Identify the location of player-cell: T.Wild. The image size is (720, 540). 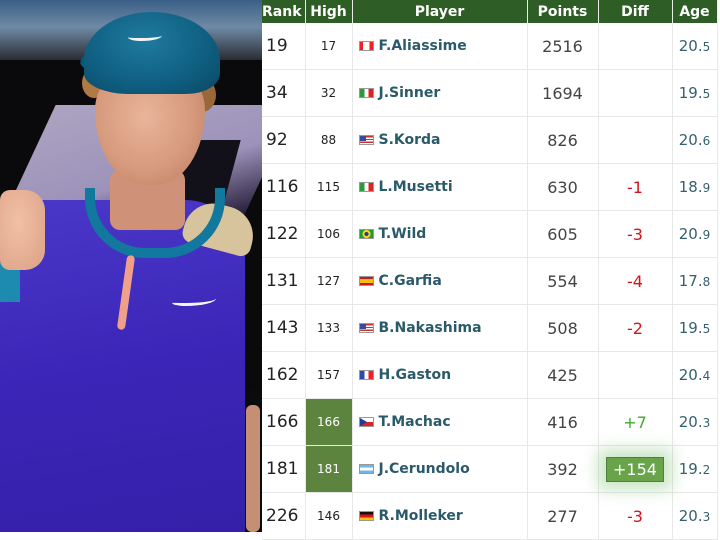
(440, 234).